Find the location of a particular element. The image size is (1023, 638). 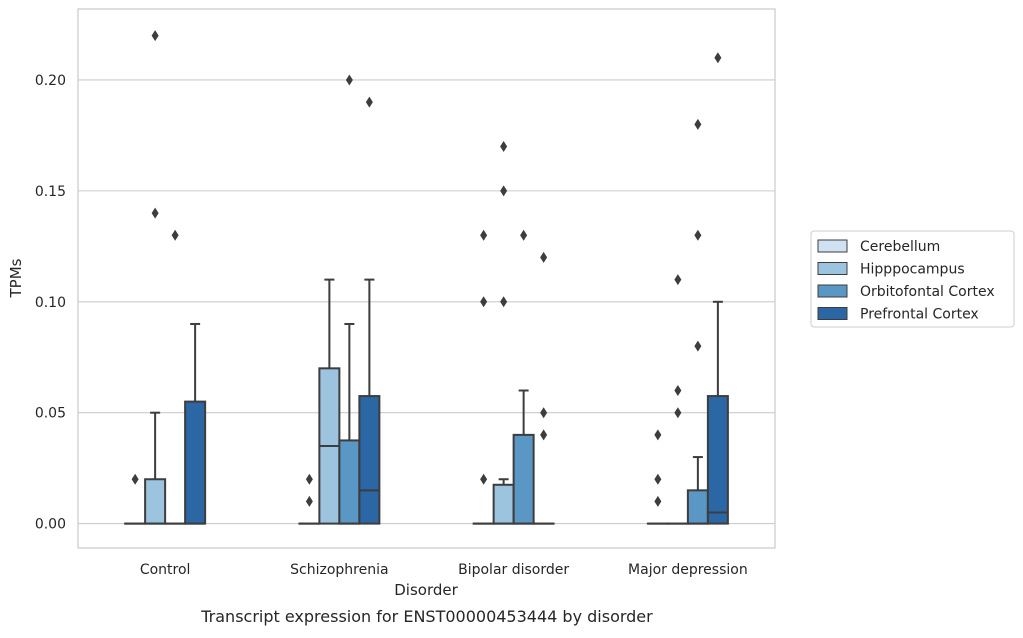

legend-label: Hipppocampus is located at coordinates (912, 270).